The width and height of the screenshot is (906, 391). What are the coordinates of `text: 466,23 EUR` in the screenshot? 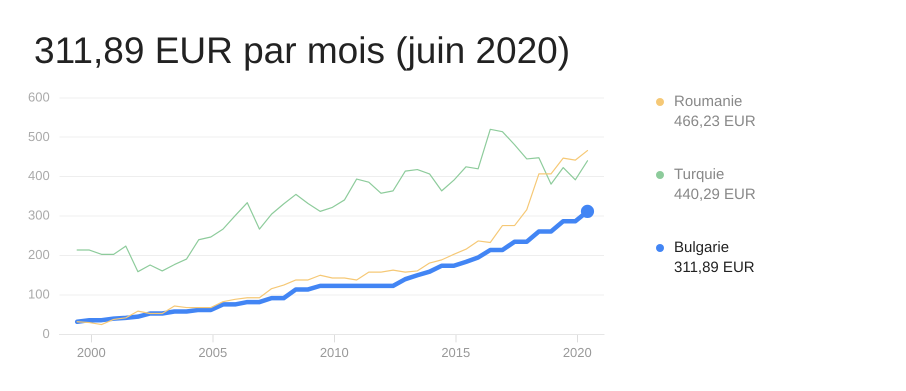 It's located at (715, 122).